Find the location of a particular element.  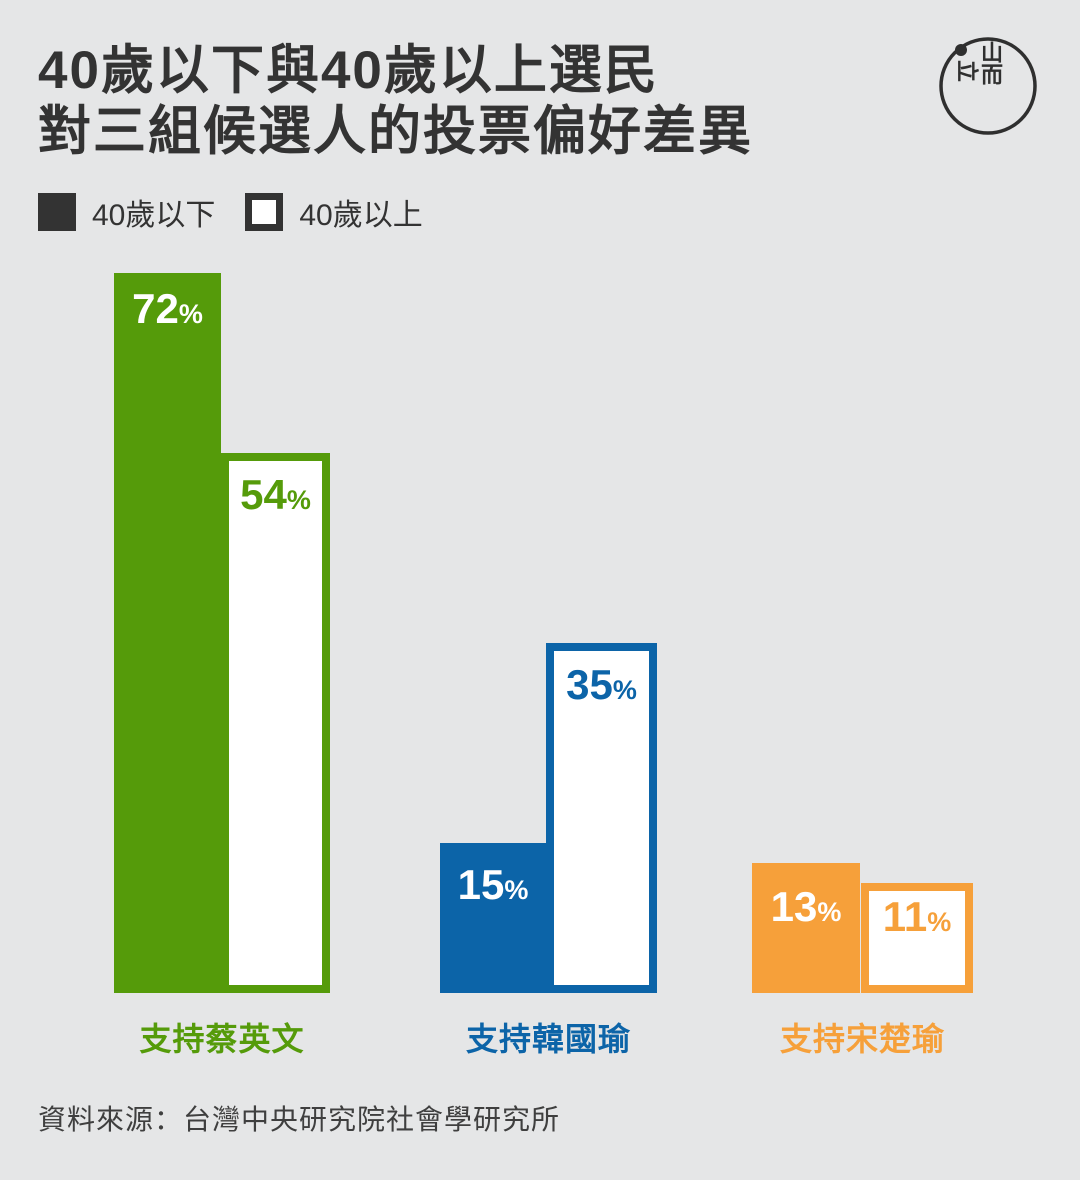

bar-tsai-over40: 54% is located at coordinates (275, 723).